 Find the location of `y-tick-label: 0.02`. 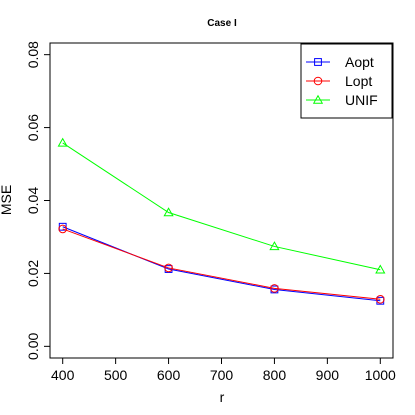

y-tick-label: 0.02 is located at coordinates (33, 273).